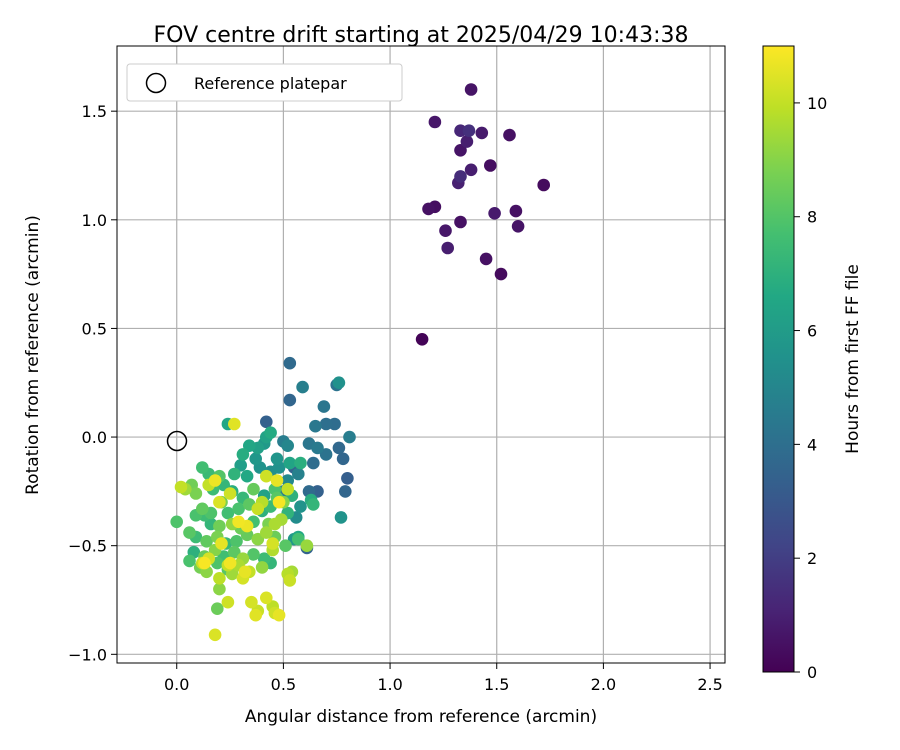 The image size is (900, 750). Describe the element at coordinates (177, 441) in the screenshot. I see `reference-platepar-marker` at that location.